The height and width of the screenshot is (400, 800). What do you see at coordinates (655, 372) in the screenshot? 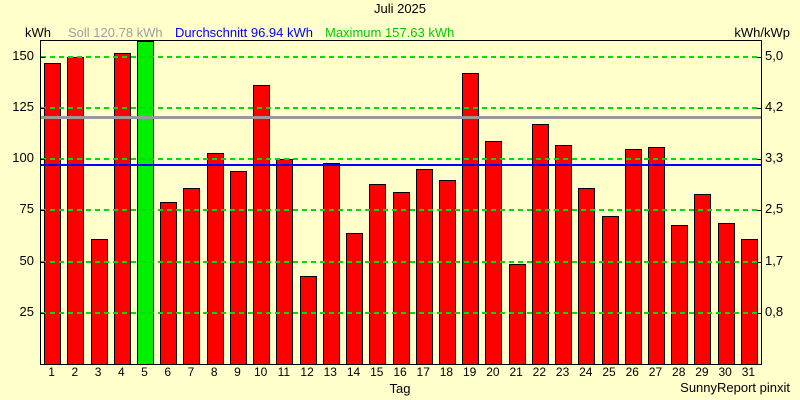
I see `x-label-day-27: 27` at bounding box center [655, 372].